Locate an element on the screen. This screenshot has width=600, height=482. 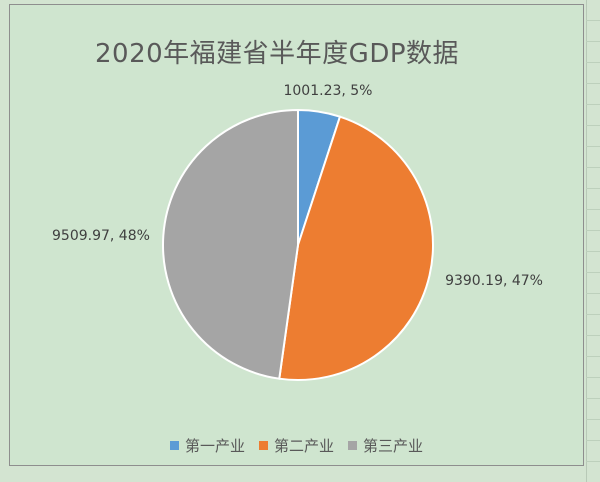
legend-label-tertiary: 第三产业 is located at coordinates (393, 446).